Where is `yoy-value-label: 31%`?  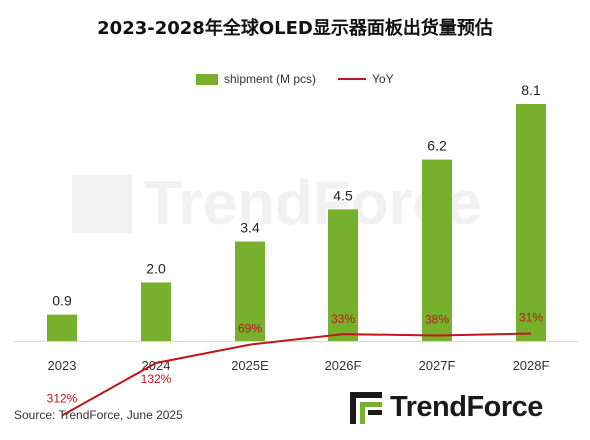
yoy-value-label: 31% is located at coordinates (531, 318).